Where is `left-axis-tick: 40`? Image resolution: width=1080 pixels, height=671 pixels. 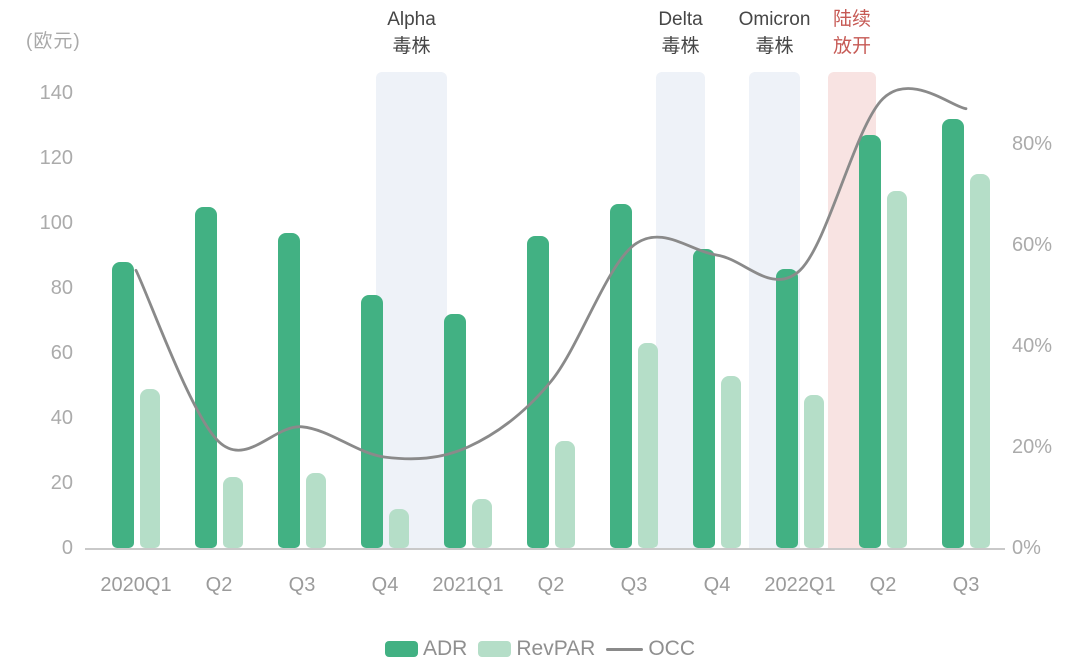
left-axis-tick: 40 is located at coordinates (61, 418).